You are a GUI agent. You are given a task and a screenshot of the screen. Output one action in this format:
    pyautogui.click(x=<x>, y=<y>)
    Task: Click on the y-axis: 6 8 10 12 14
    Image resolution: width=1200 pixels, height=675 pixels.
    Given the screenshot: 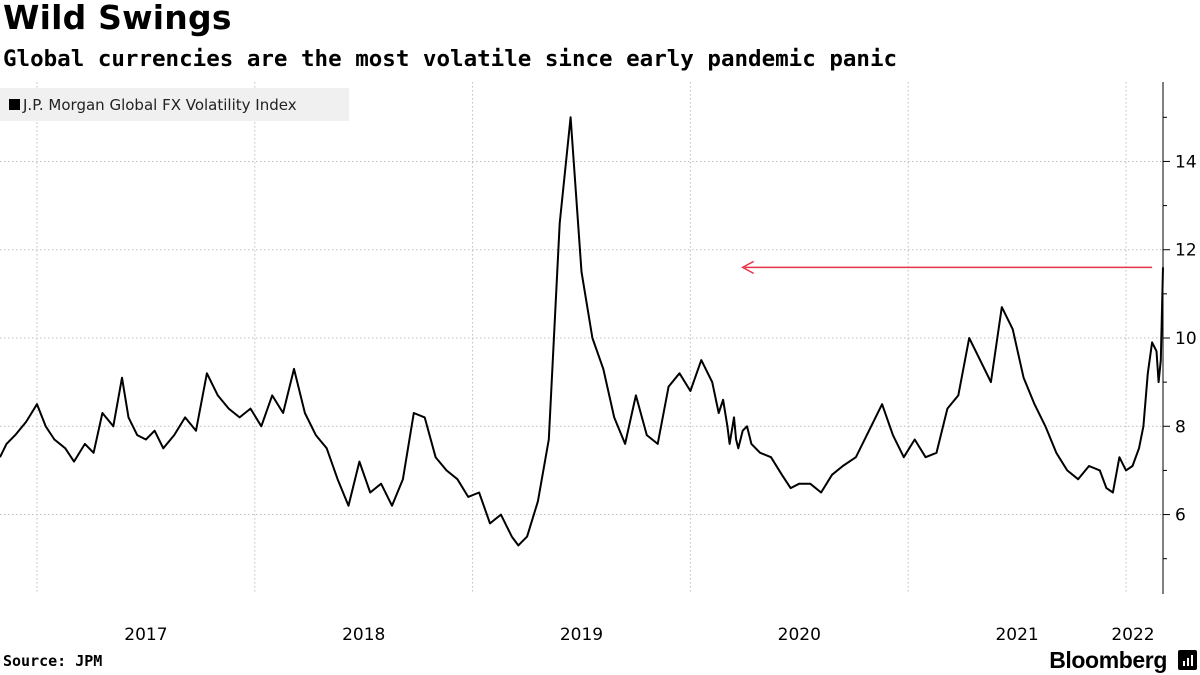 What is the action you would take?
    pyautogui.click(x=1179, y=338)
    